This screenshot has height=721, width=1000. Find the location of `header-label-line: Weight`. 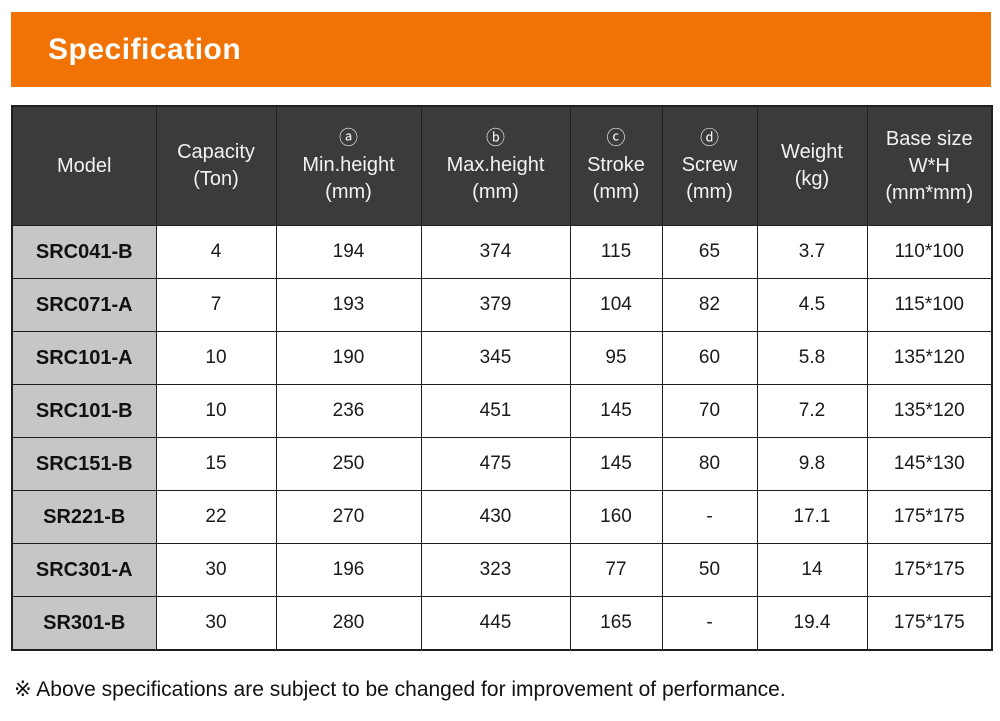

header-label-line: Weight is located at coordinates (812, 152).